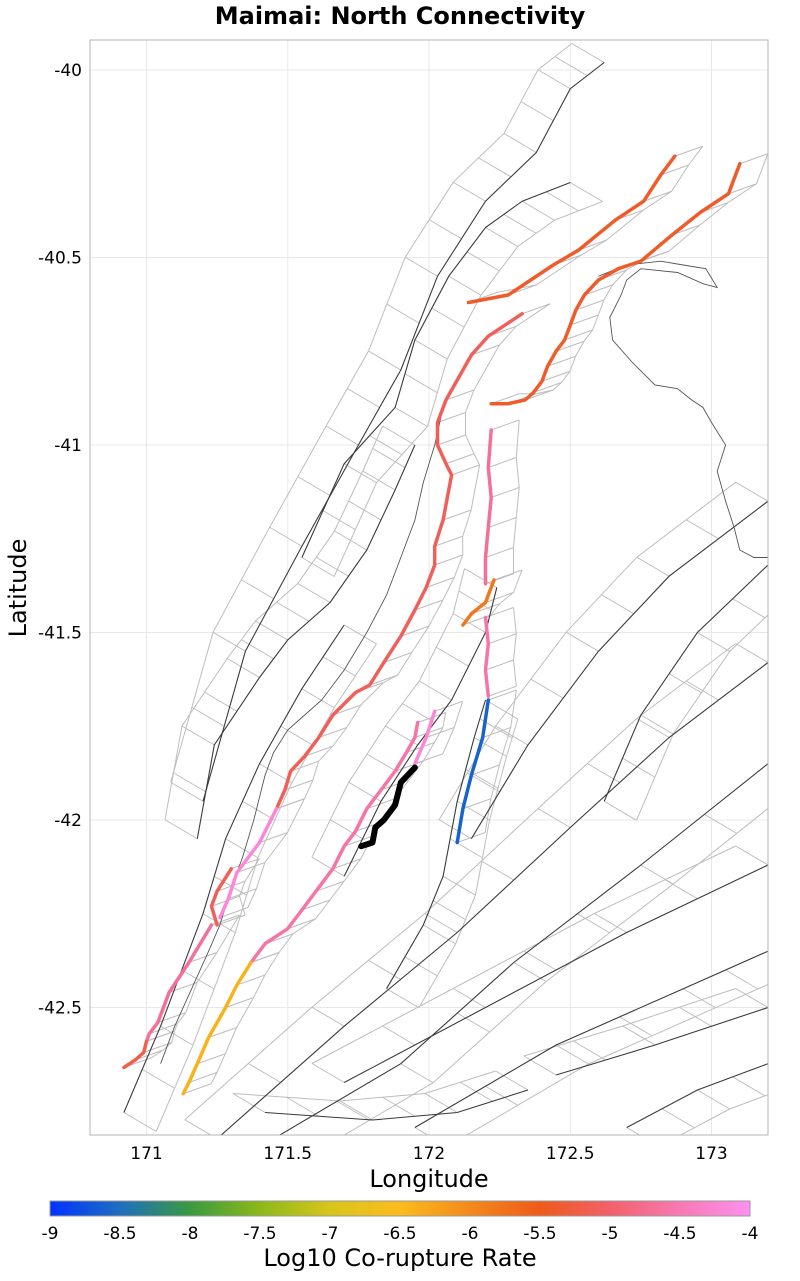 The height and width of the screenshot is (1281, 800). Describe the element at coordinates (68, 71) in the screenshot. I see `y-tick-label: -40` at that location.